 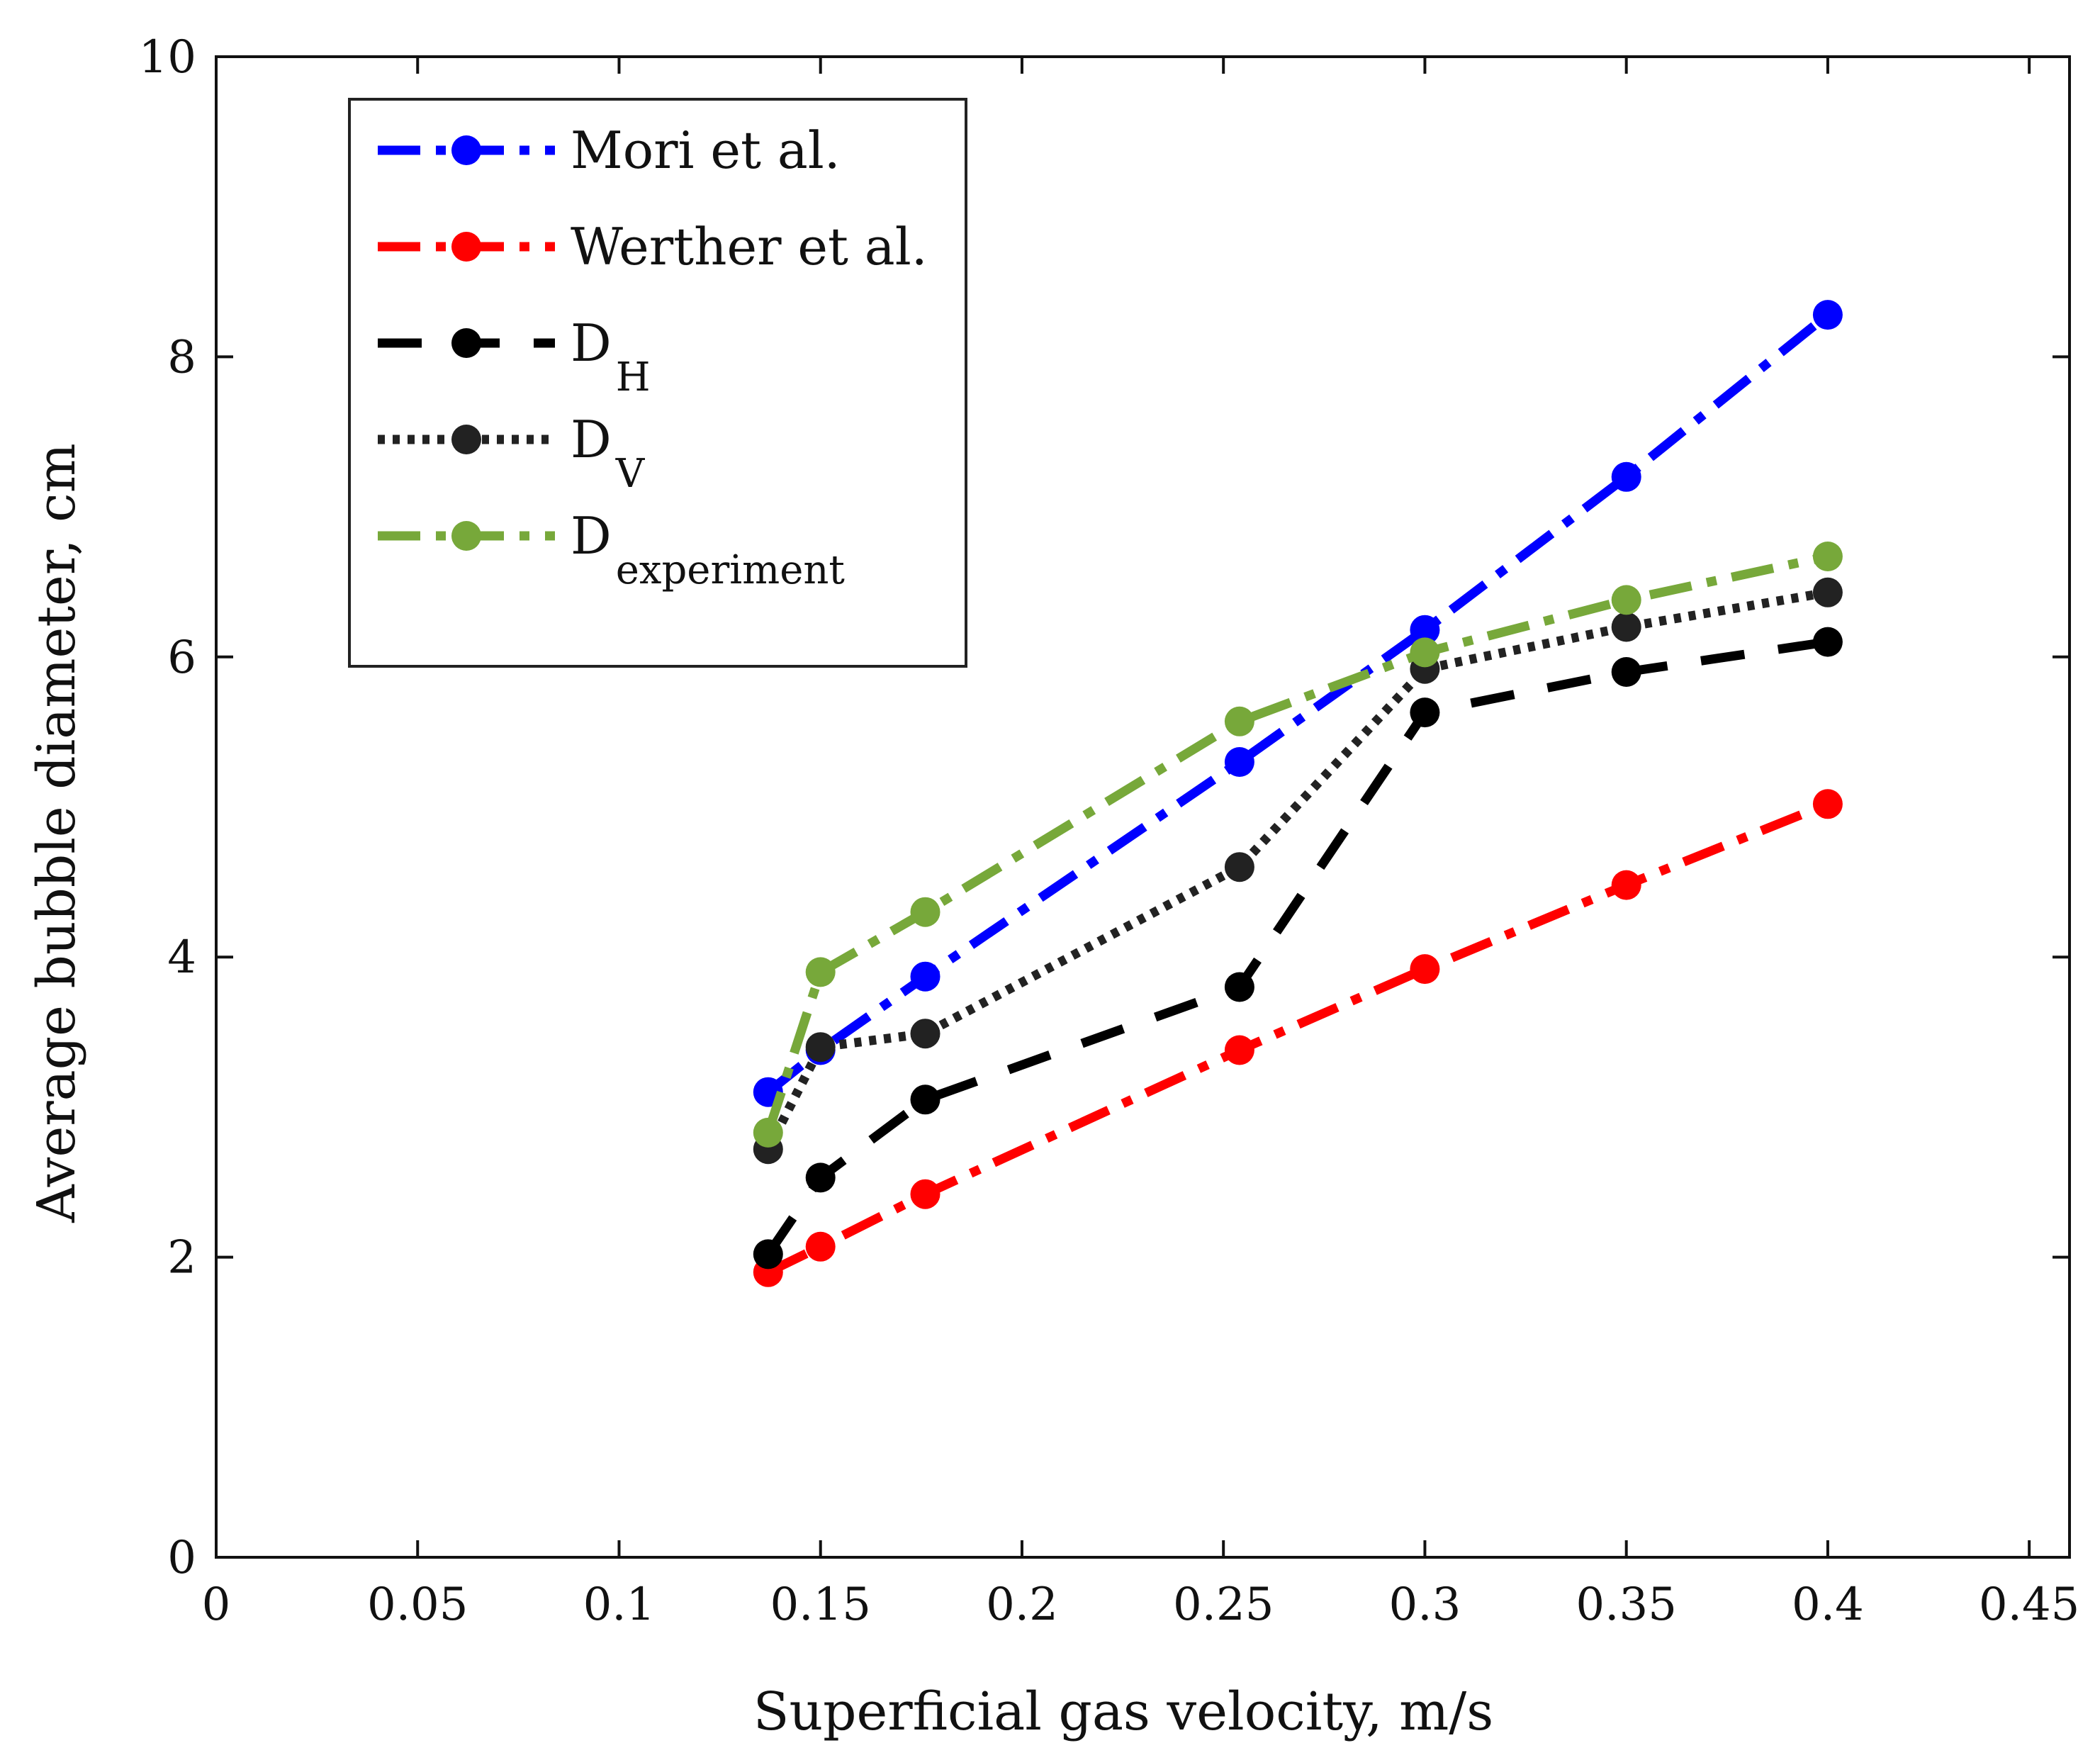 I want to click on x-tick-label-9: 0.45, so click(x=2029, y=1605).